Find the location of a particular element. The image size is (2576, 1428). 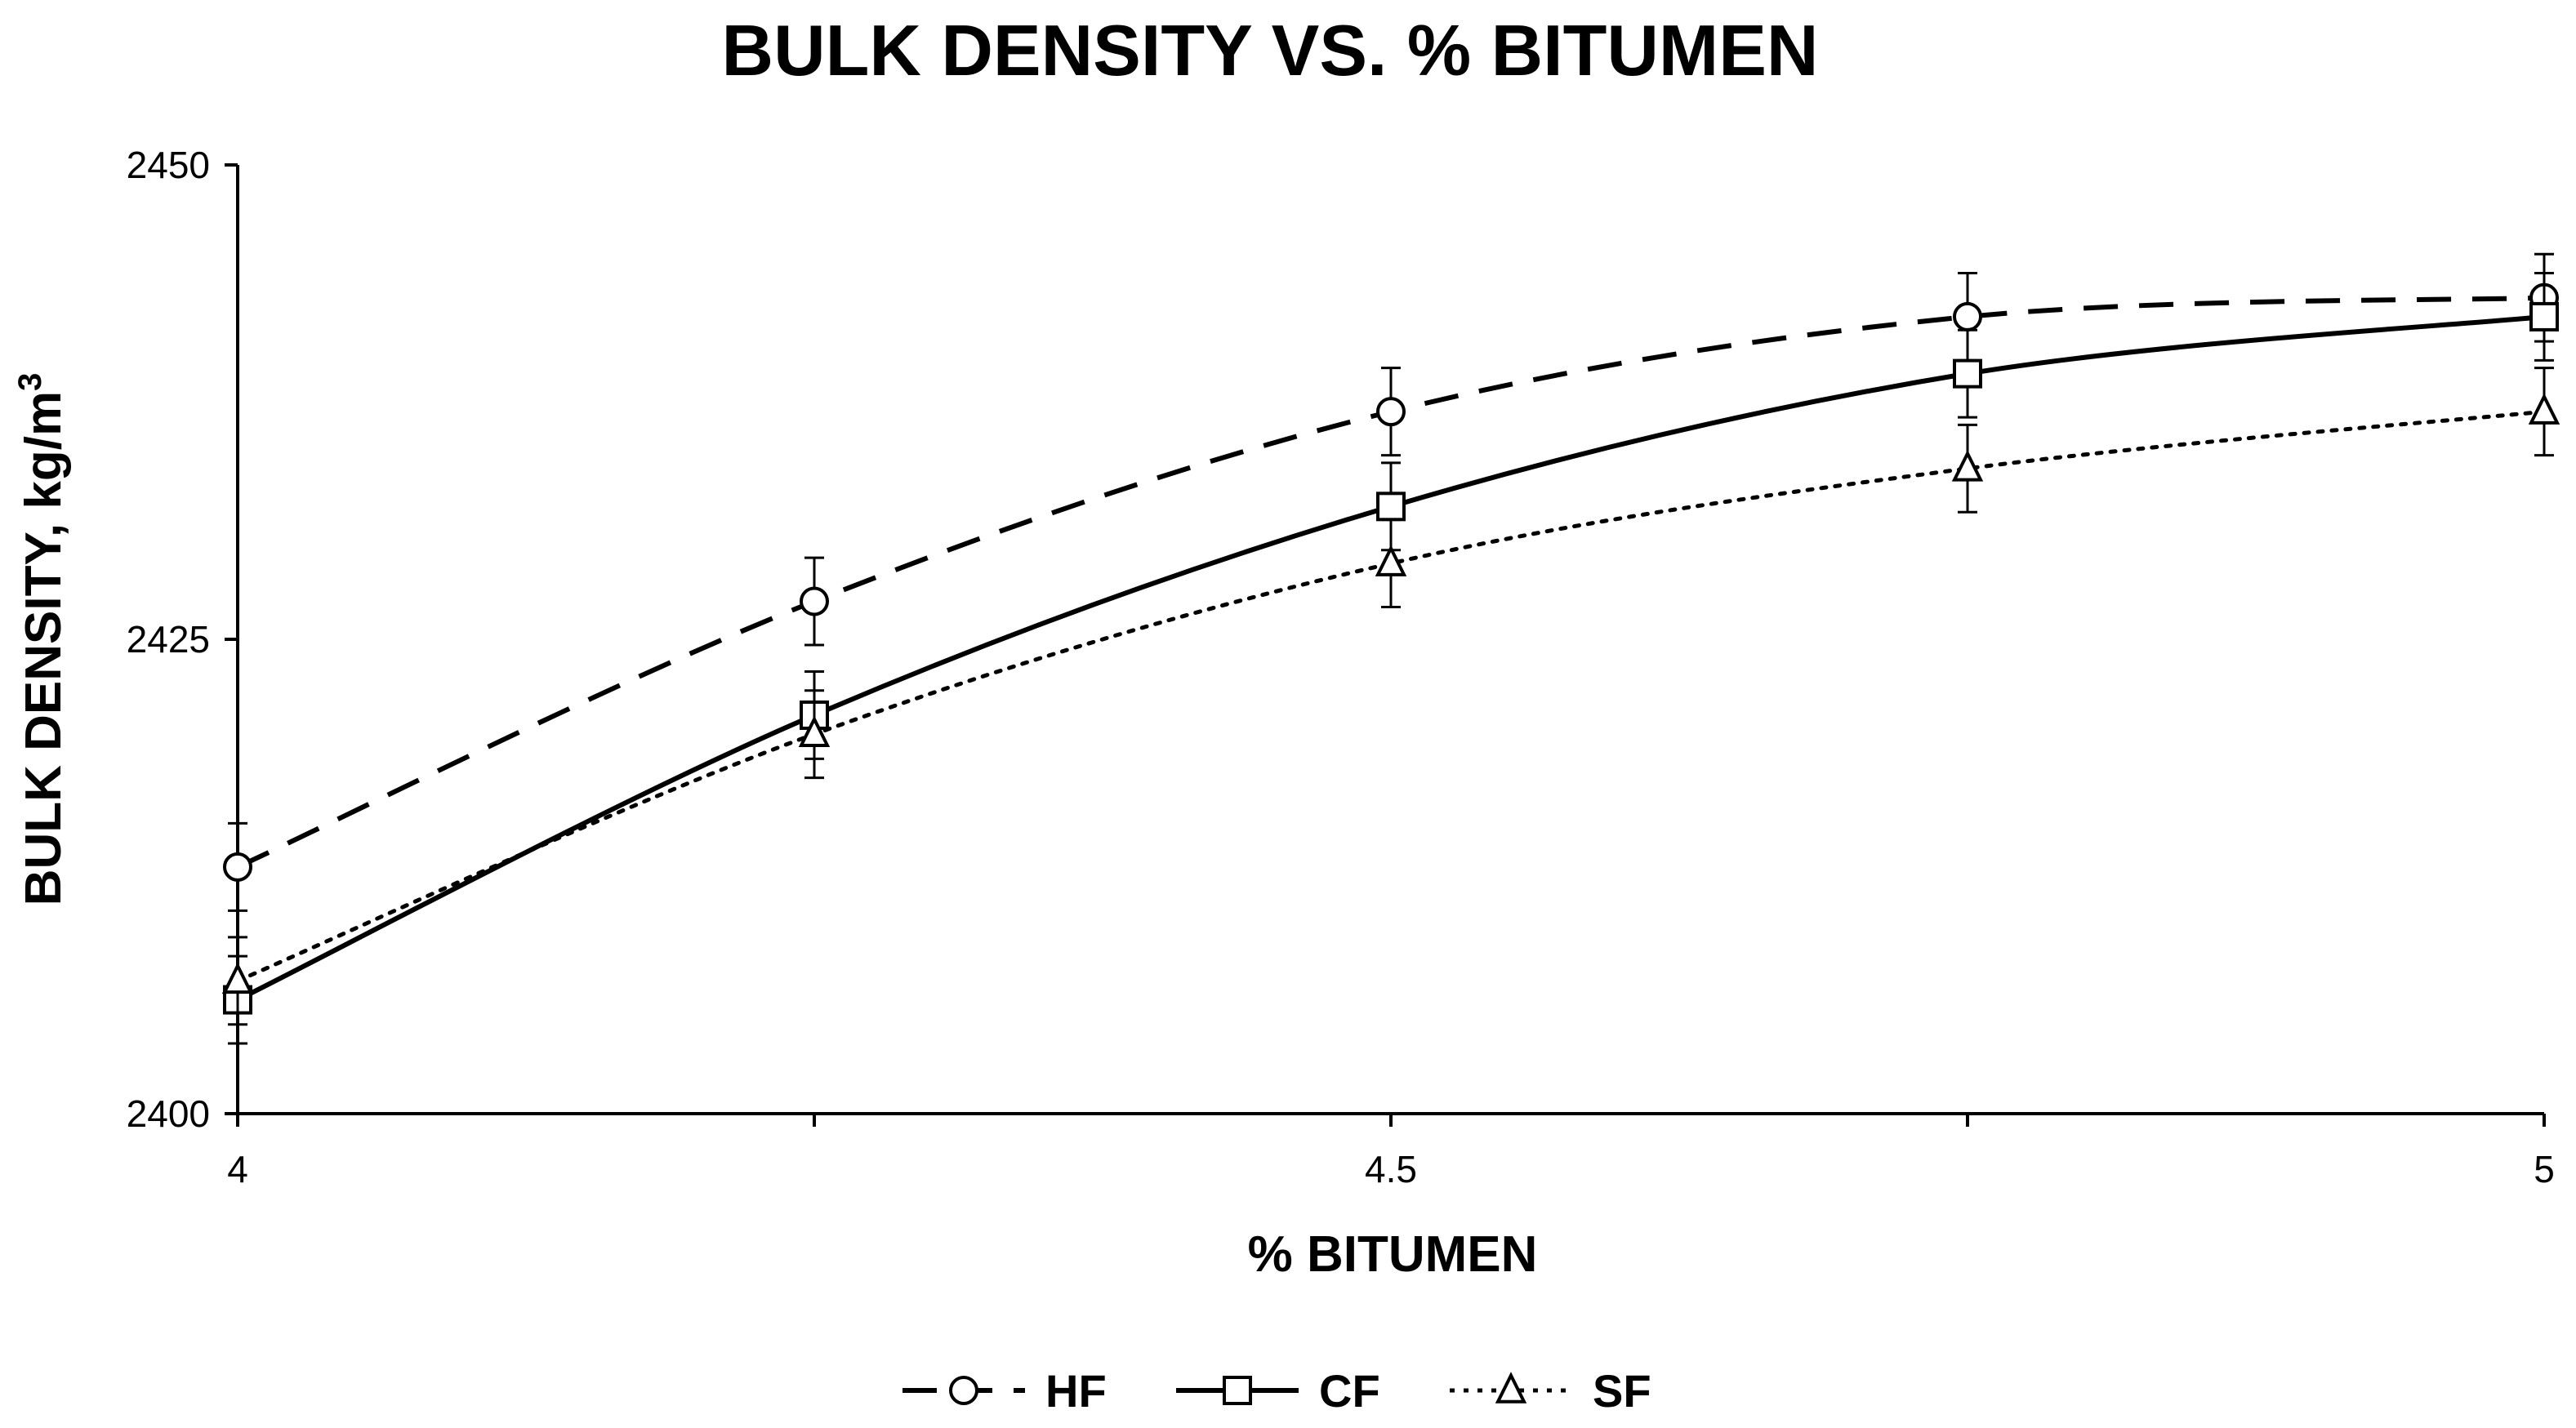

y-tick-label: 2400 is located at coordinates (168, 1114).